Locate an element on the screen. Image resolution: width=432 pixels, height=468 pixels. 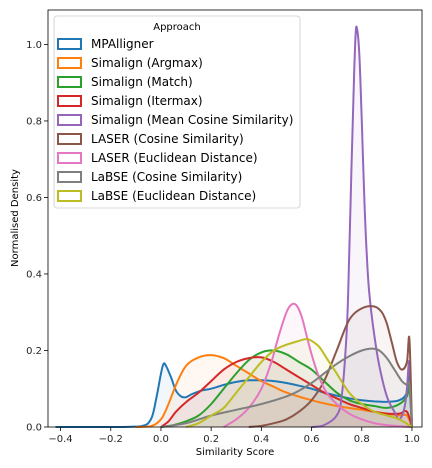
legend-swatch-labse-euclidean-distance is located at coordinates (69, 196).